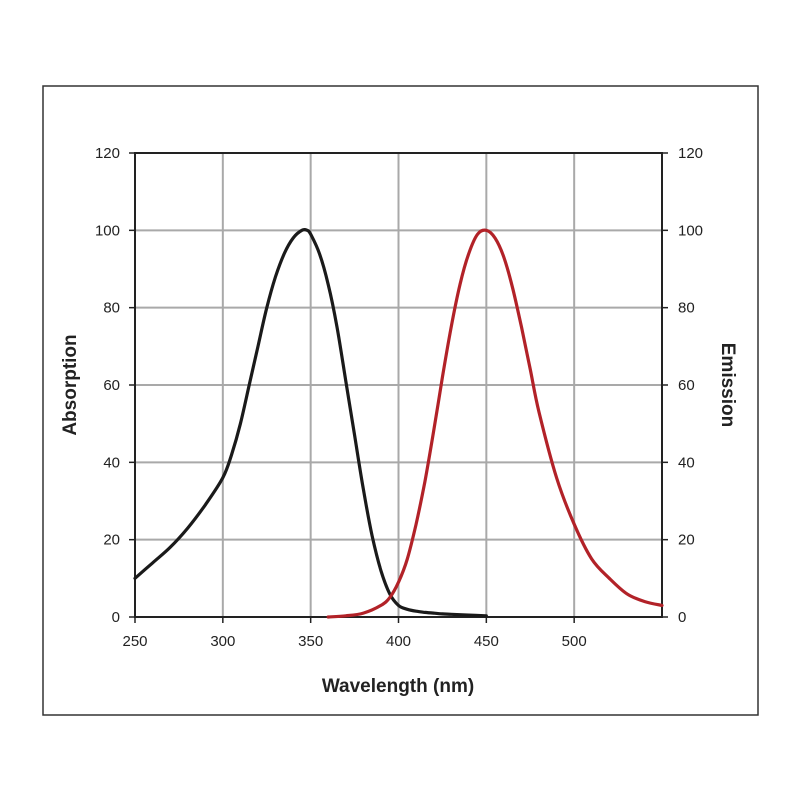  Describe the element at coordinates (107, 153) in the screenshot. I see `y-tick-label: 120` at that location.